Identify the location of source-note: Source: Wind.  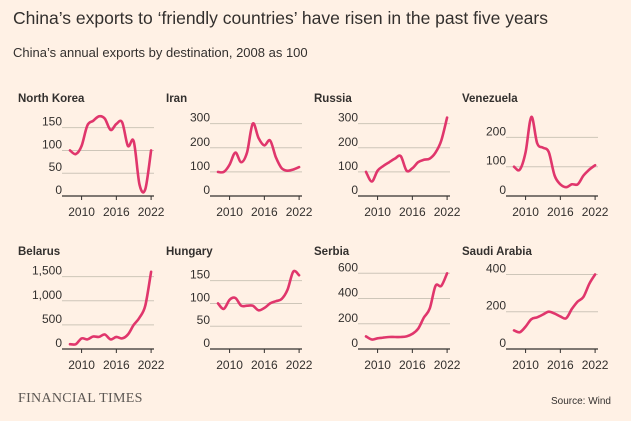
(580, 401).